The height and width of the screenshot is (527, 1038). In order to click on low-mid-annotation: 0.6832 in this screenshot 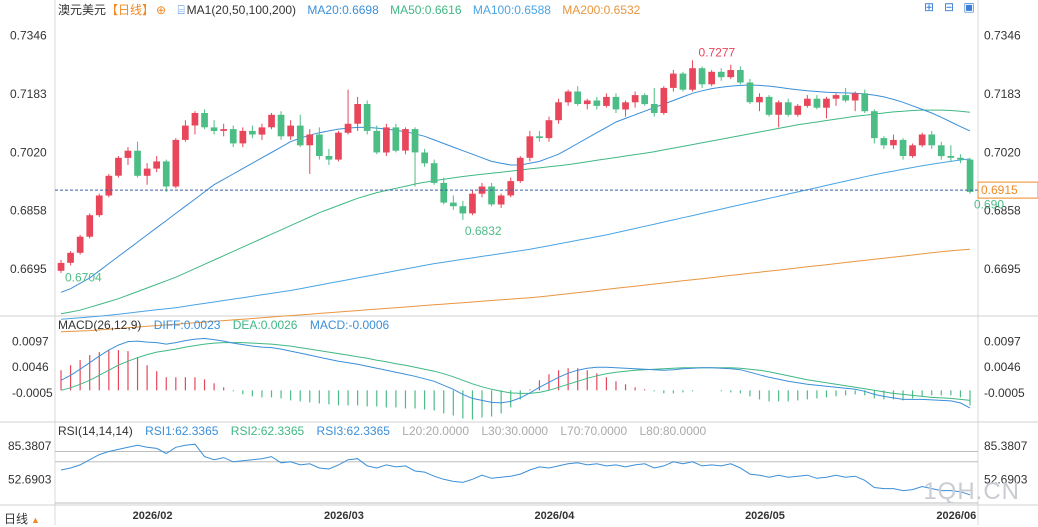, I will do `click(483, 231)`.